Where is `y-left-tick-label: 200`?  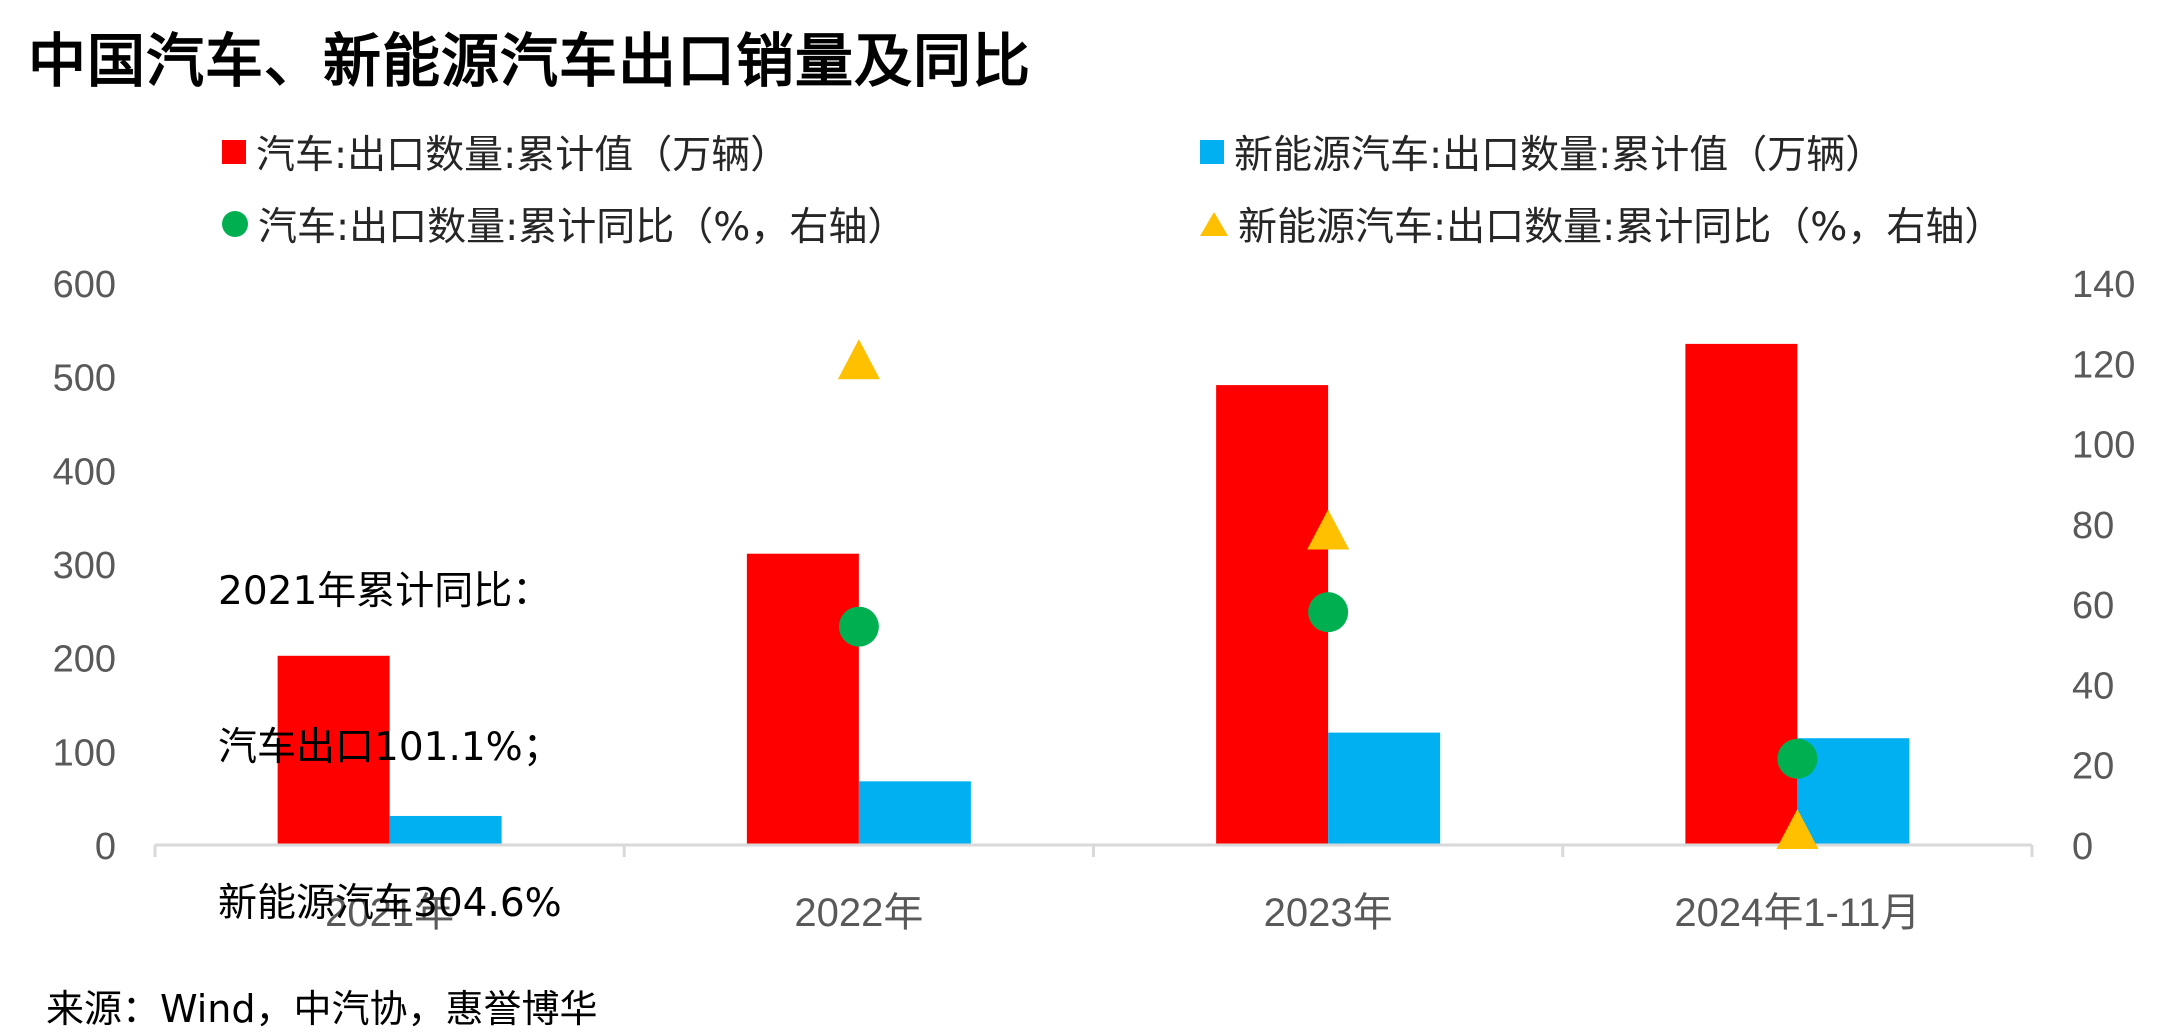 y-left-tick-label: 200 is located at coordinates (84, 660).